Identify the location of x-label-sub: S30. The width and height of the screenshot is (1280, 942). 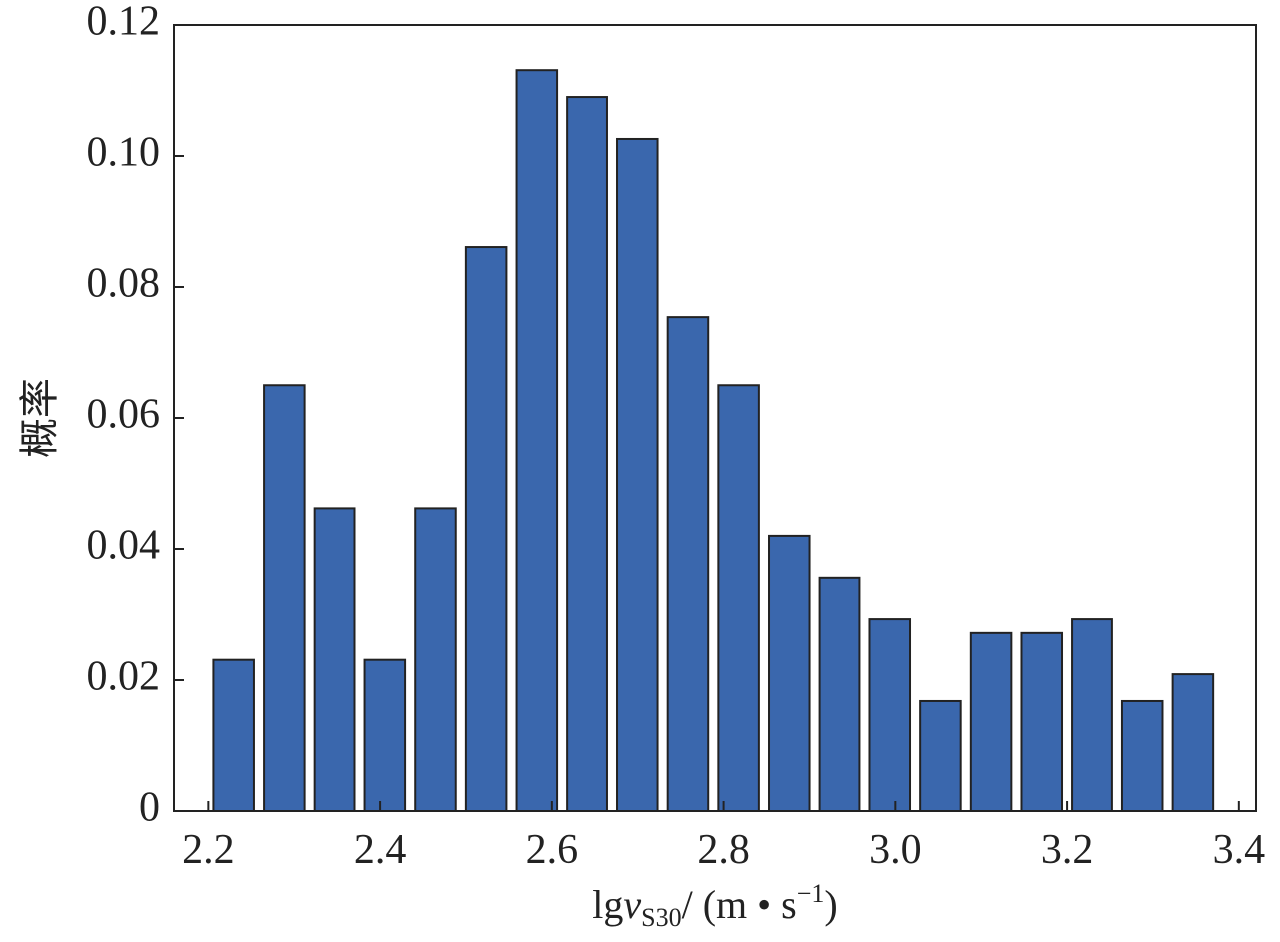
(661, 917).